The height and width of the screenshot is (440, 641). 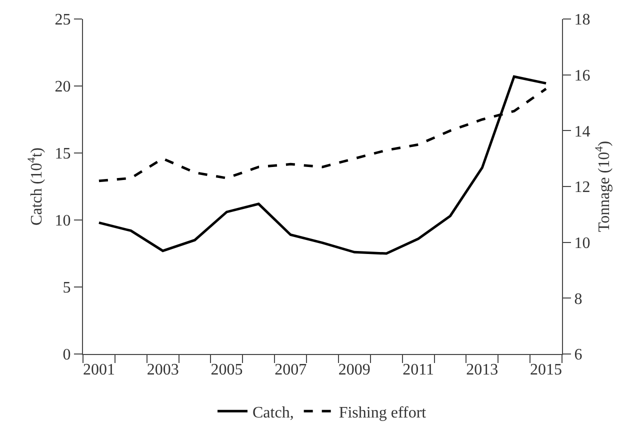 What do you see at coordinates (578, 355) in the screenshot?
I see `y2-tick-label: 6` at bounding box center [578, 355].